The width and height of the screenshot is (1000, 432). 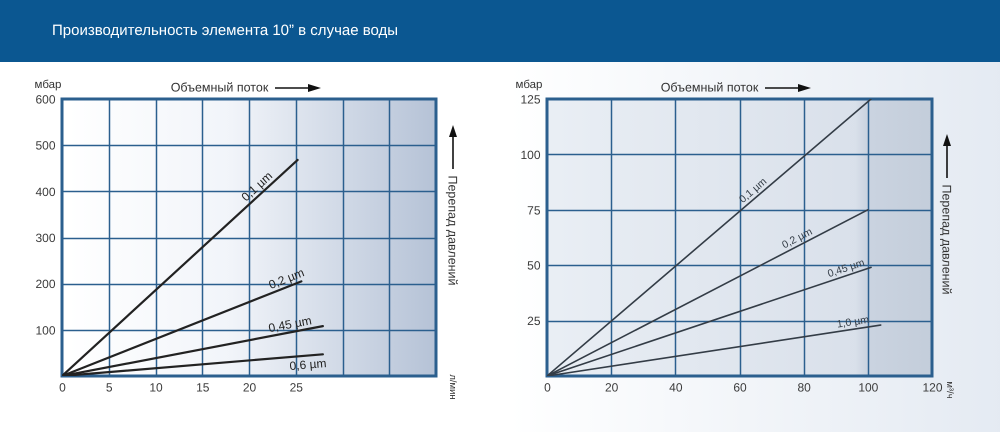 What do you see at coordinates (452, 387) in the screenshot?
I see `text: л/мин` at bounding box center [452, 387].